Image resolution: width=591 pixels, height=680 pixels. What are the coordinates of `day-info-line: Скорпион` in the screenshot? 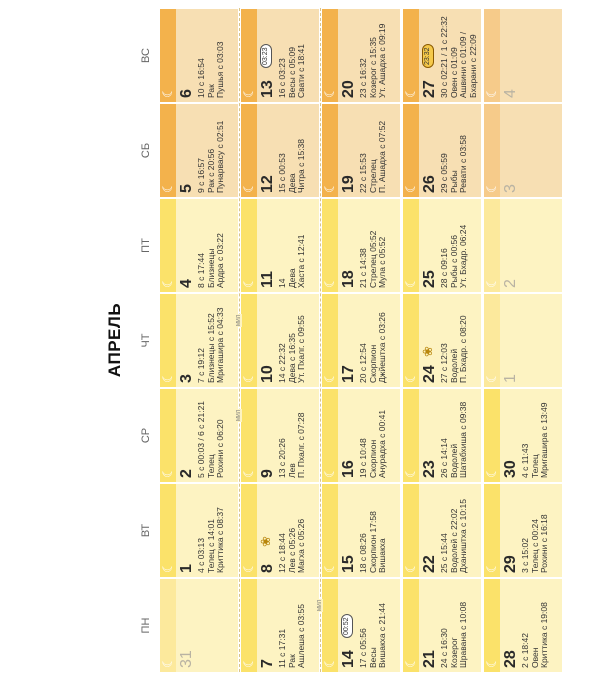 It's located at (373, 363).